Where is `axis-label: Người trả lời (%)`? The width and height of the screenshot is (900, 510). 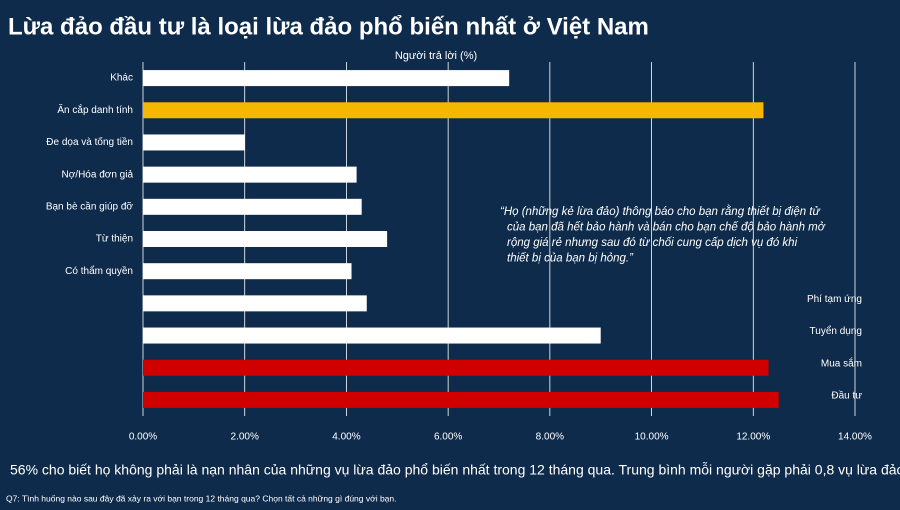
axis-label: Người trả lời (%) is located at coordinates (436, 56).